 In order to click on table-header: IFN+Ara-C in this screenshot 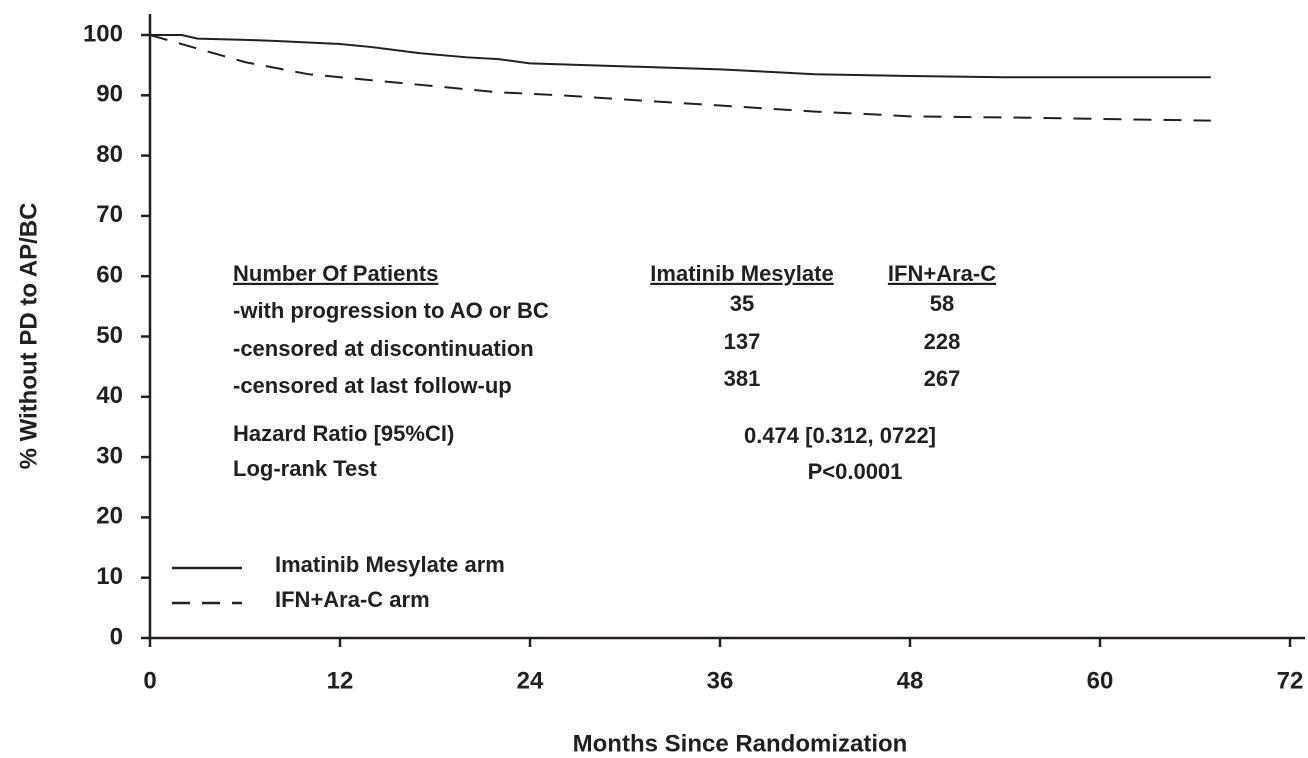, I will do `click(942, 273)`.